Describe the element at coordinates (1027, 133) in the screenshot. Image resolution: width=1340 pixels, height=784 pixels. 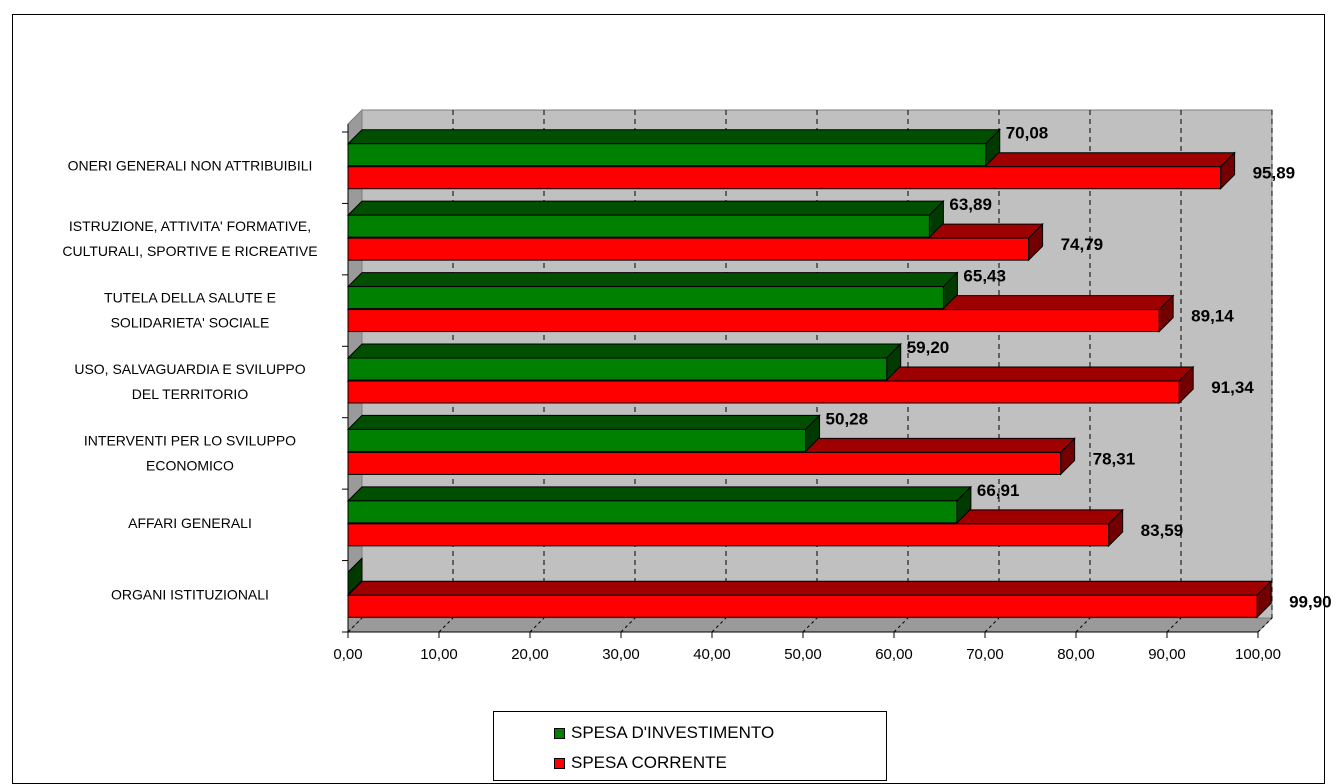
I see `data-label: 70,08` at that location.